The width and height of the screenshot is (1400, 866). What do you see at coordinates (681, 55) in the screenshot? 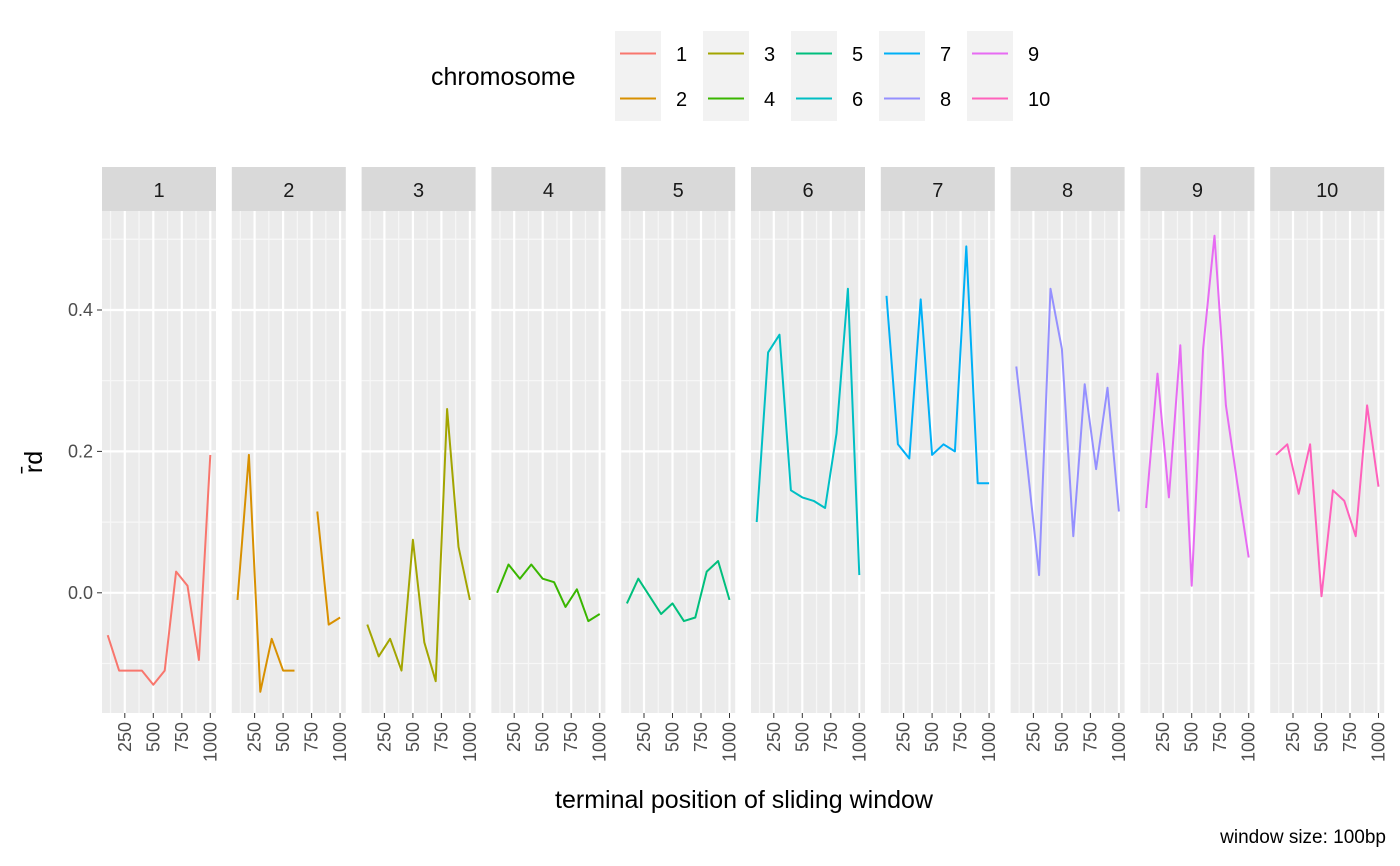
I see `legend-label: 1` at bounding box center [681, 55].